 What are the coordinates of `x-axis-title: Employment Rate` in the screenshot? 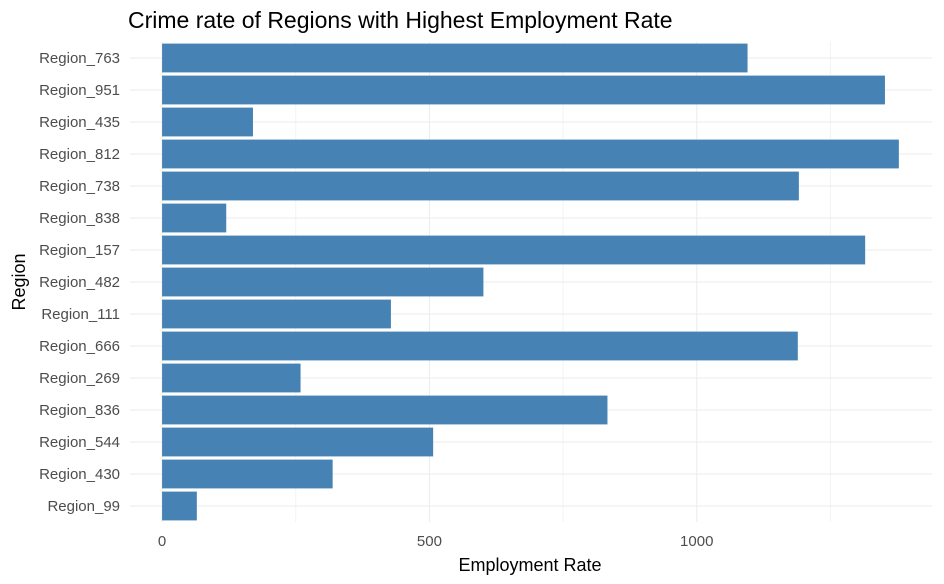 It's located at (529, 565).